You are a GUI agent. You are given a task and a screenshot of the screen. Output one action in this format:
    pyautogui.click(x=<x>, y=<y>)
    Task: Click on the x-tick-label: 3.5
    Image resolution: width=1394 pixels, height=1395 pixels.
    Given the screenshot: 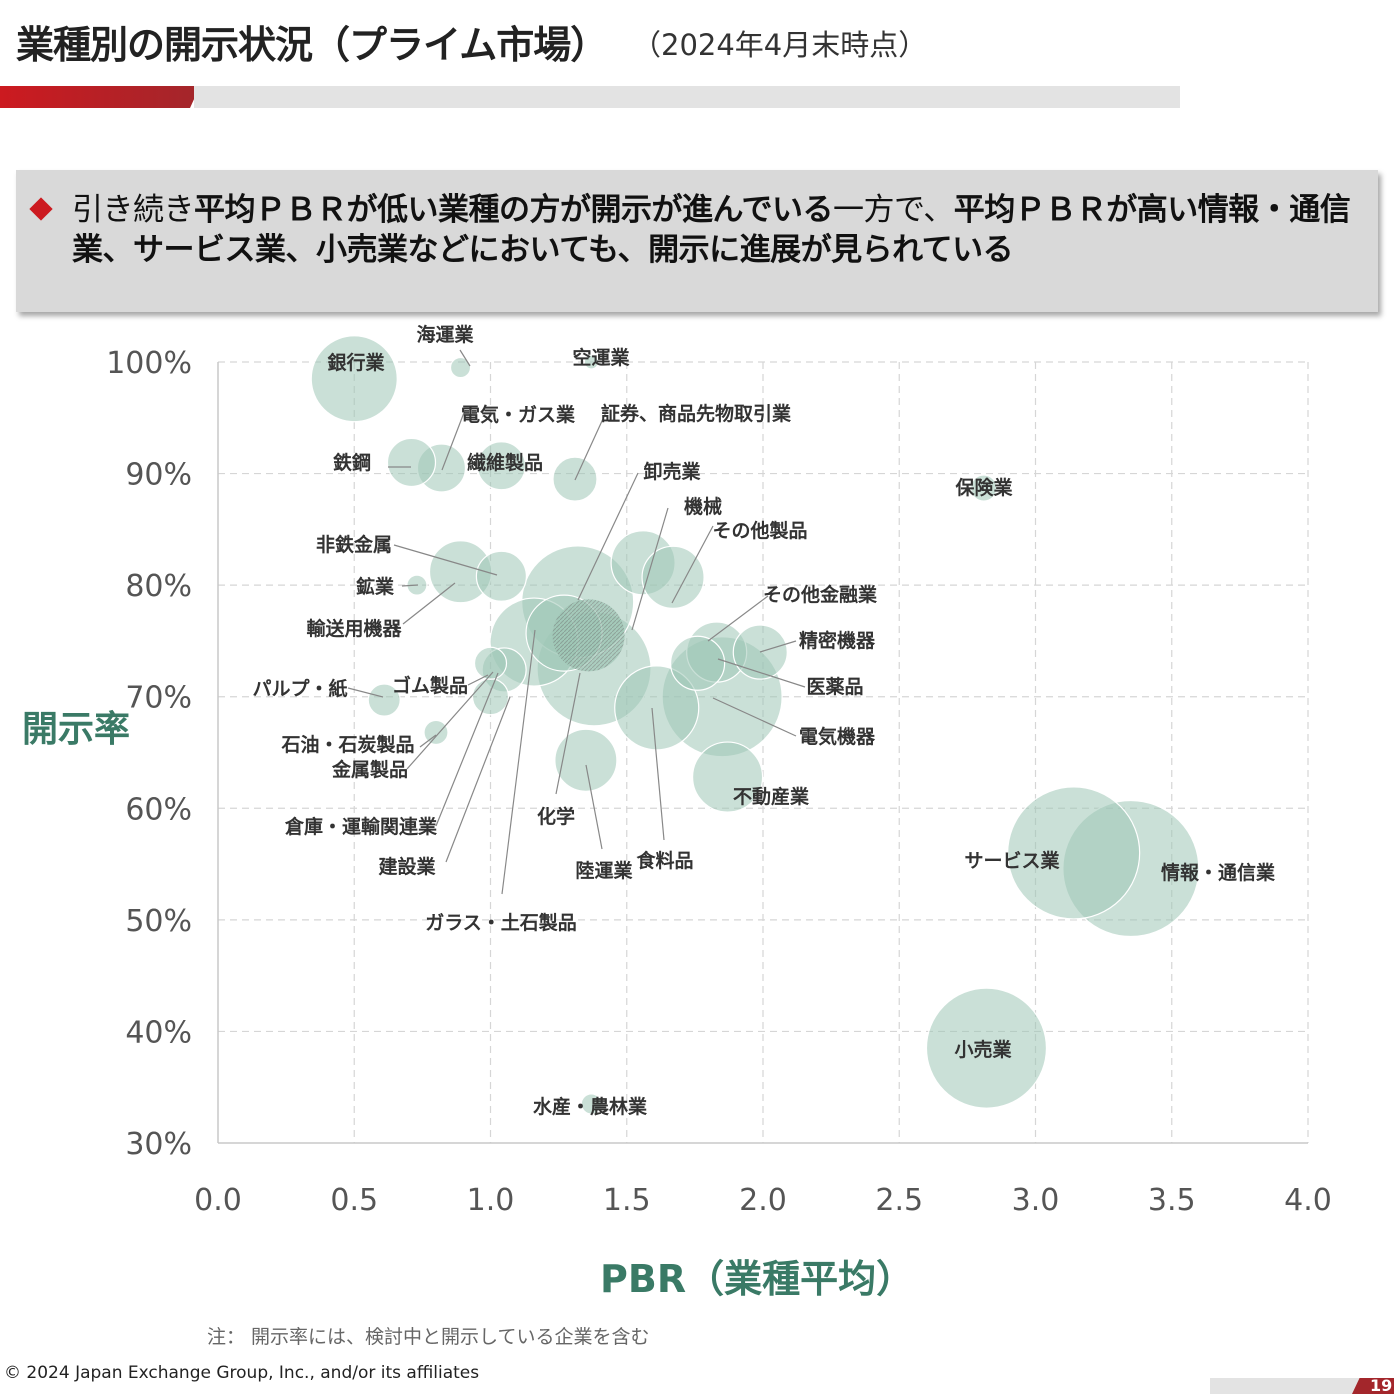 What is the action you would take?
    pyautogui.click(x=1172, y=1200)
    